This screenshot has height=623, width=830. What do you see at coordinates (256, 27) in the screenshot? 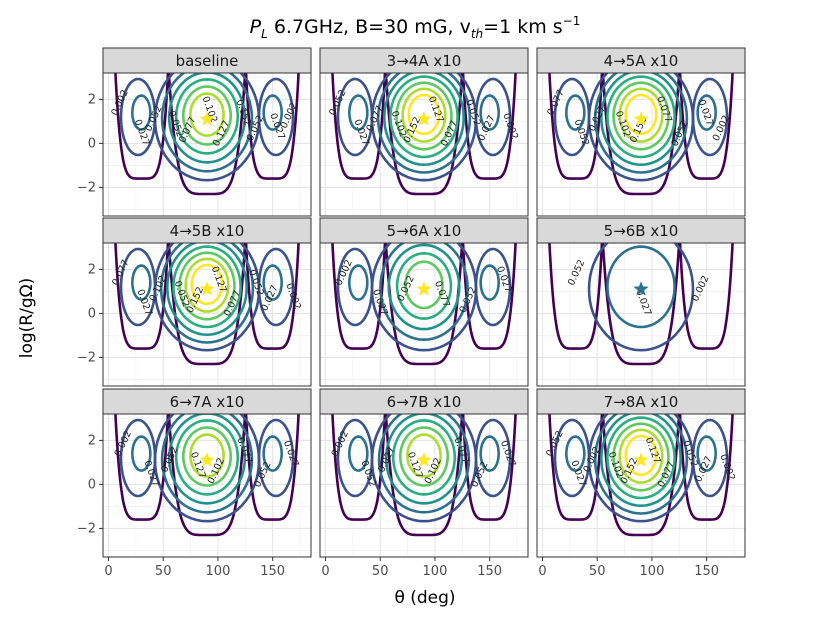
I see `title-prefix: P` at bounding box center [256, 27].